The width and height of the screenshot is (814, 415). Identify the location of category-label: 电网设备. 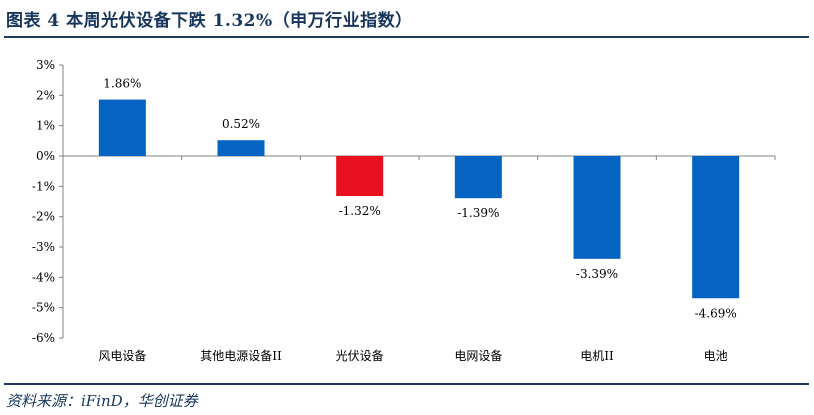
(478, 356).